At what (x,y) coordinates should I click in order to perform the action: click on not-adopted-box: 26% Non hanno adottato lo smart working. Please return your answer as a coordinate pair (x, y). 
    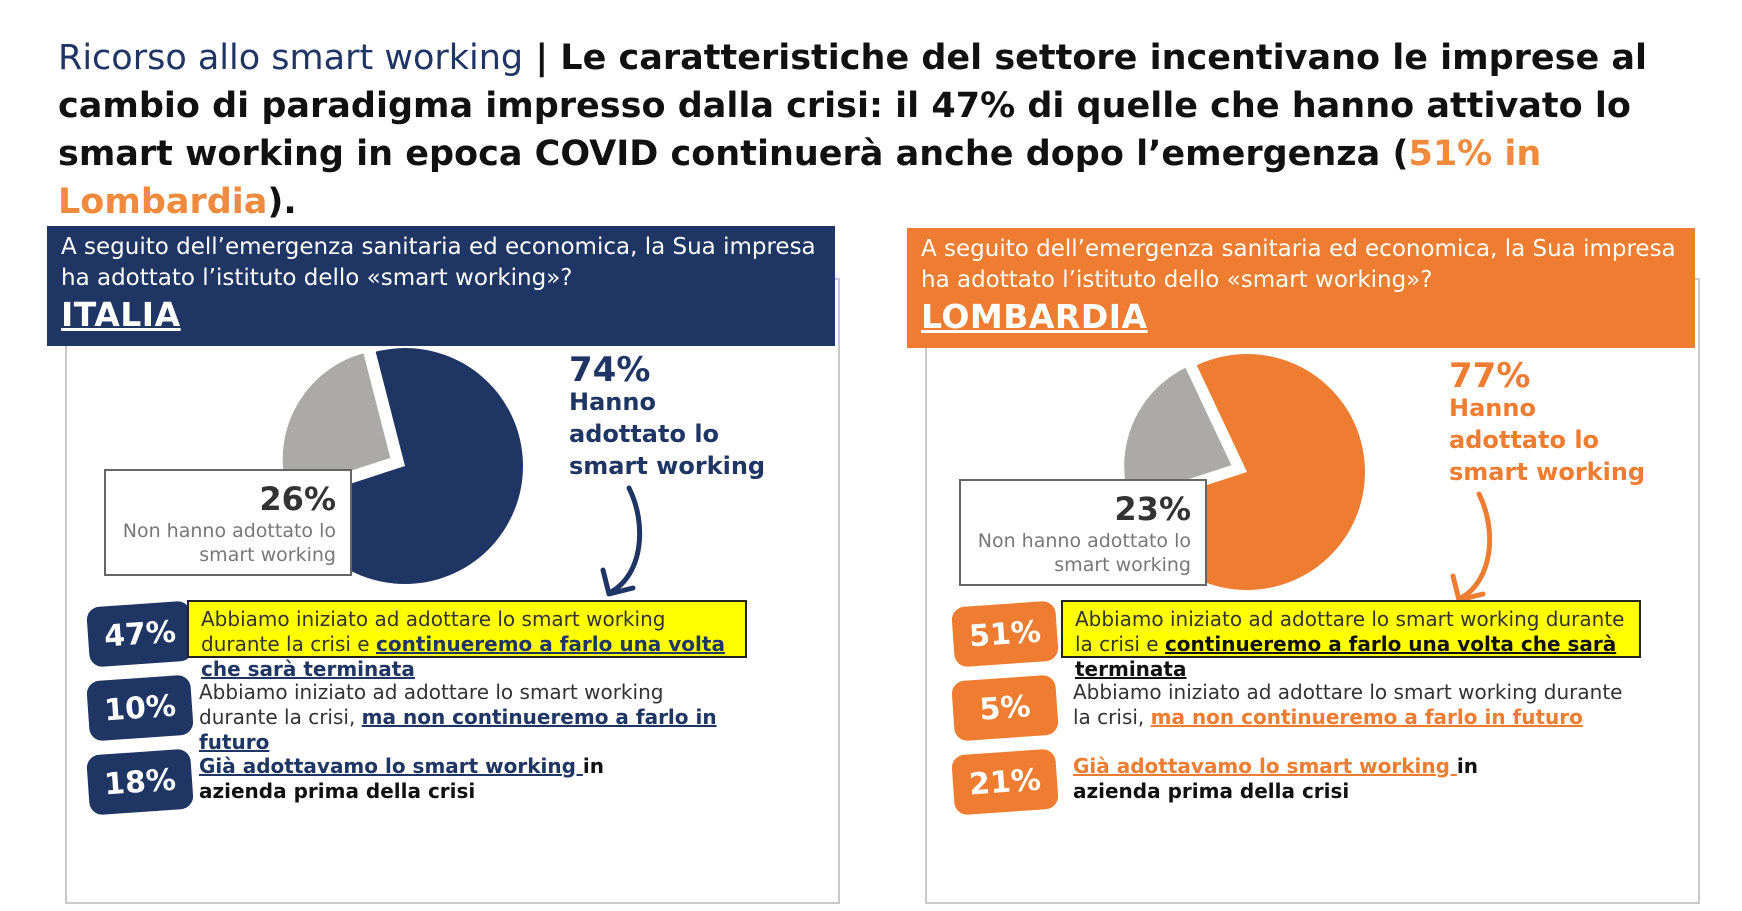
    Looking at the image, I should click on (228, 522).